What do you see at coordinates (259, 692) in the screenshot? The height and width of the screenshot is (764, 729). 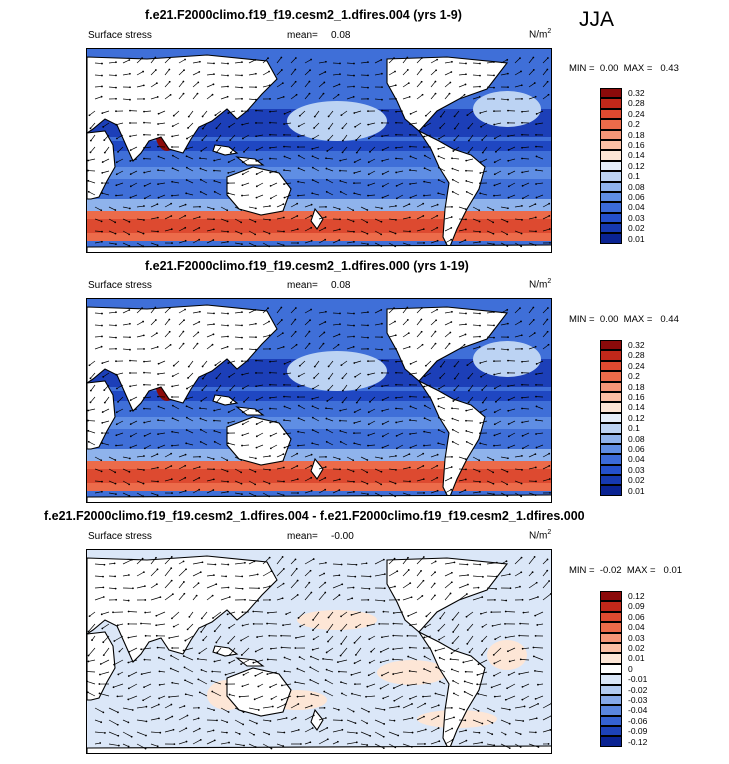 I see `coastline` at bounding box center [259, 692].